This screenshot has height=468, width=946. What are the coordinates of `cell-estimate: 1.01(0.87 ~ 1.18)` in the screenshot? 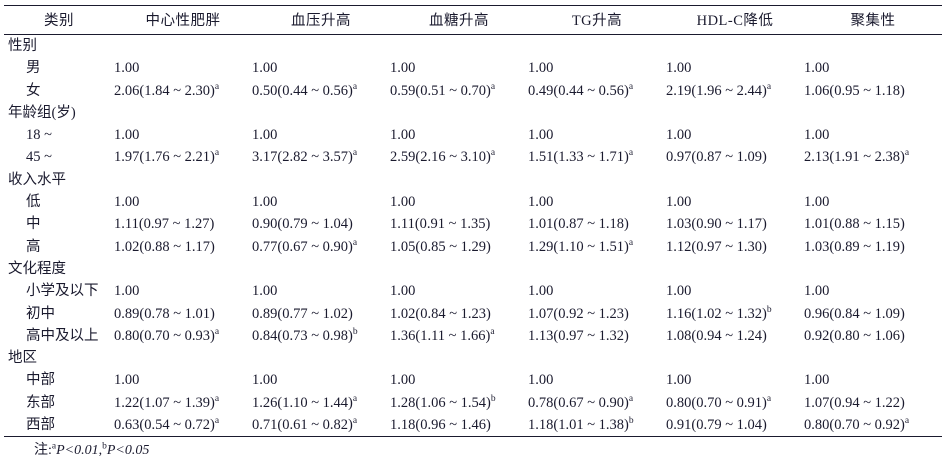 It's located at (578, 224).